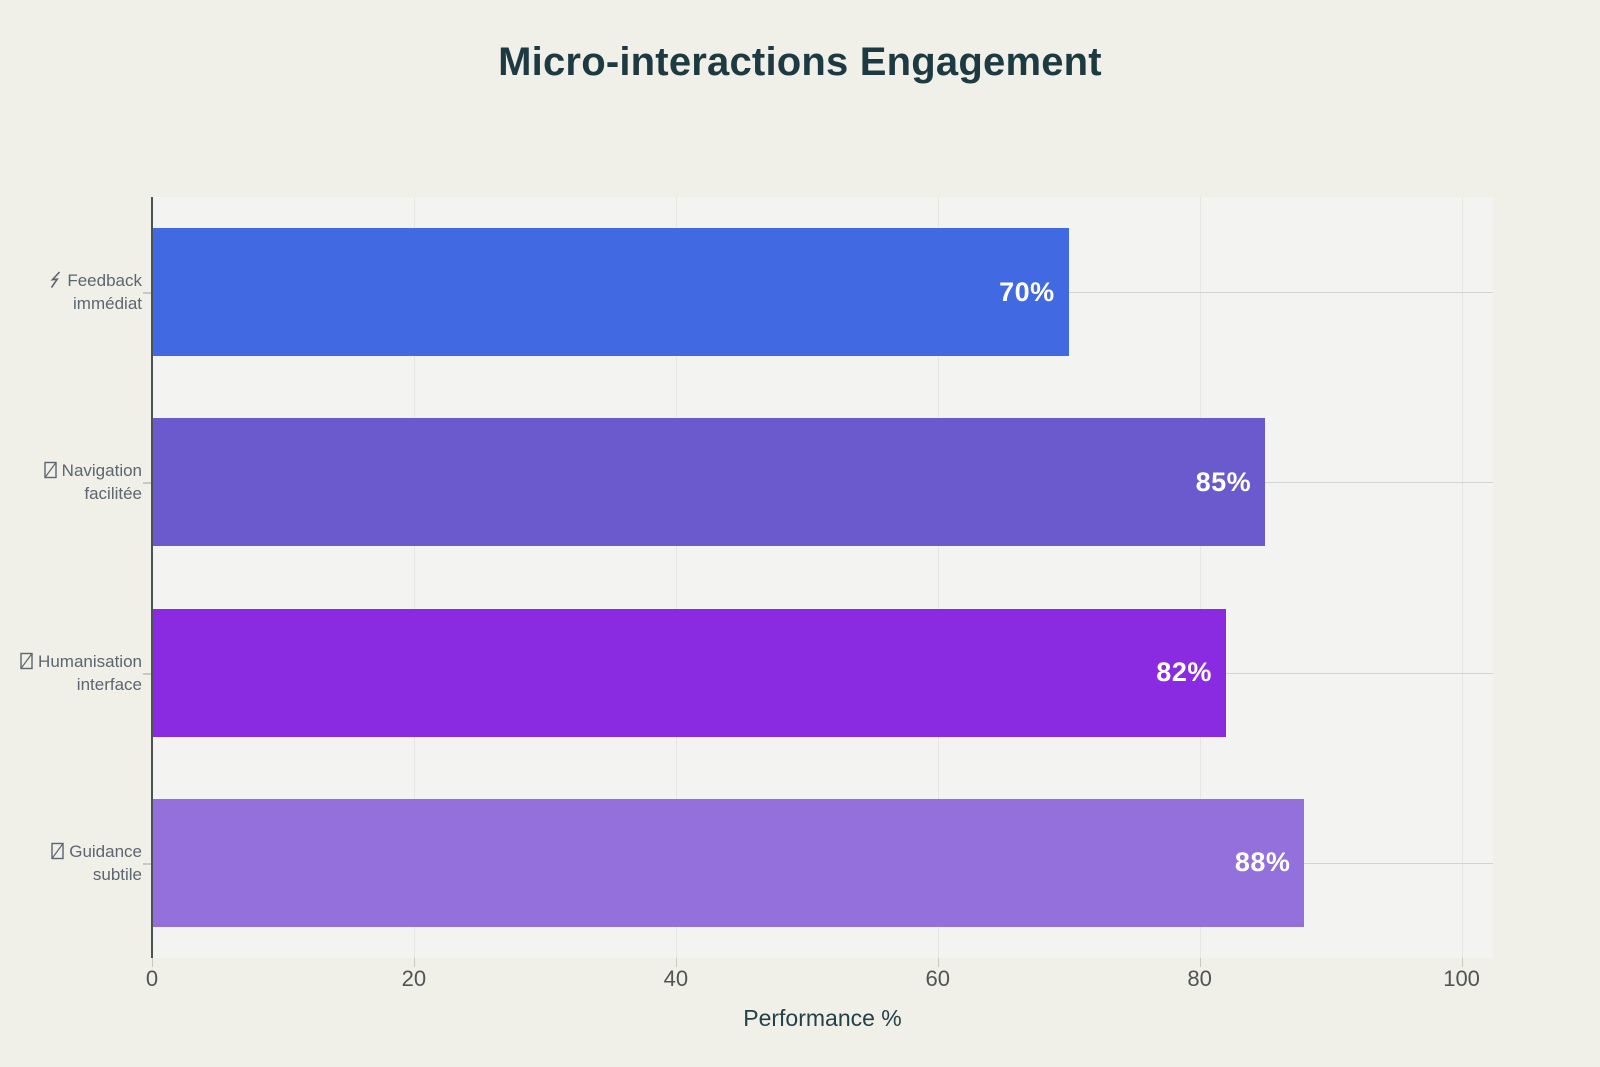 The width and height of the screenshot is (1600, 1067). What do you see at coordinates (71, 292) in the screenshot?
I see `y-category-label: Feedback immédiat` at bounding box center [71, 292].